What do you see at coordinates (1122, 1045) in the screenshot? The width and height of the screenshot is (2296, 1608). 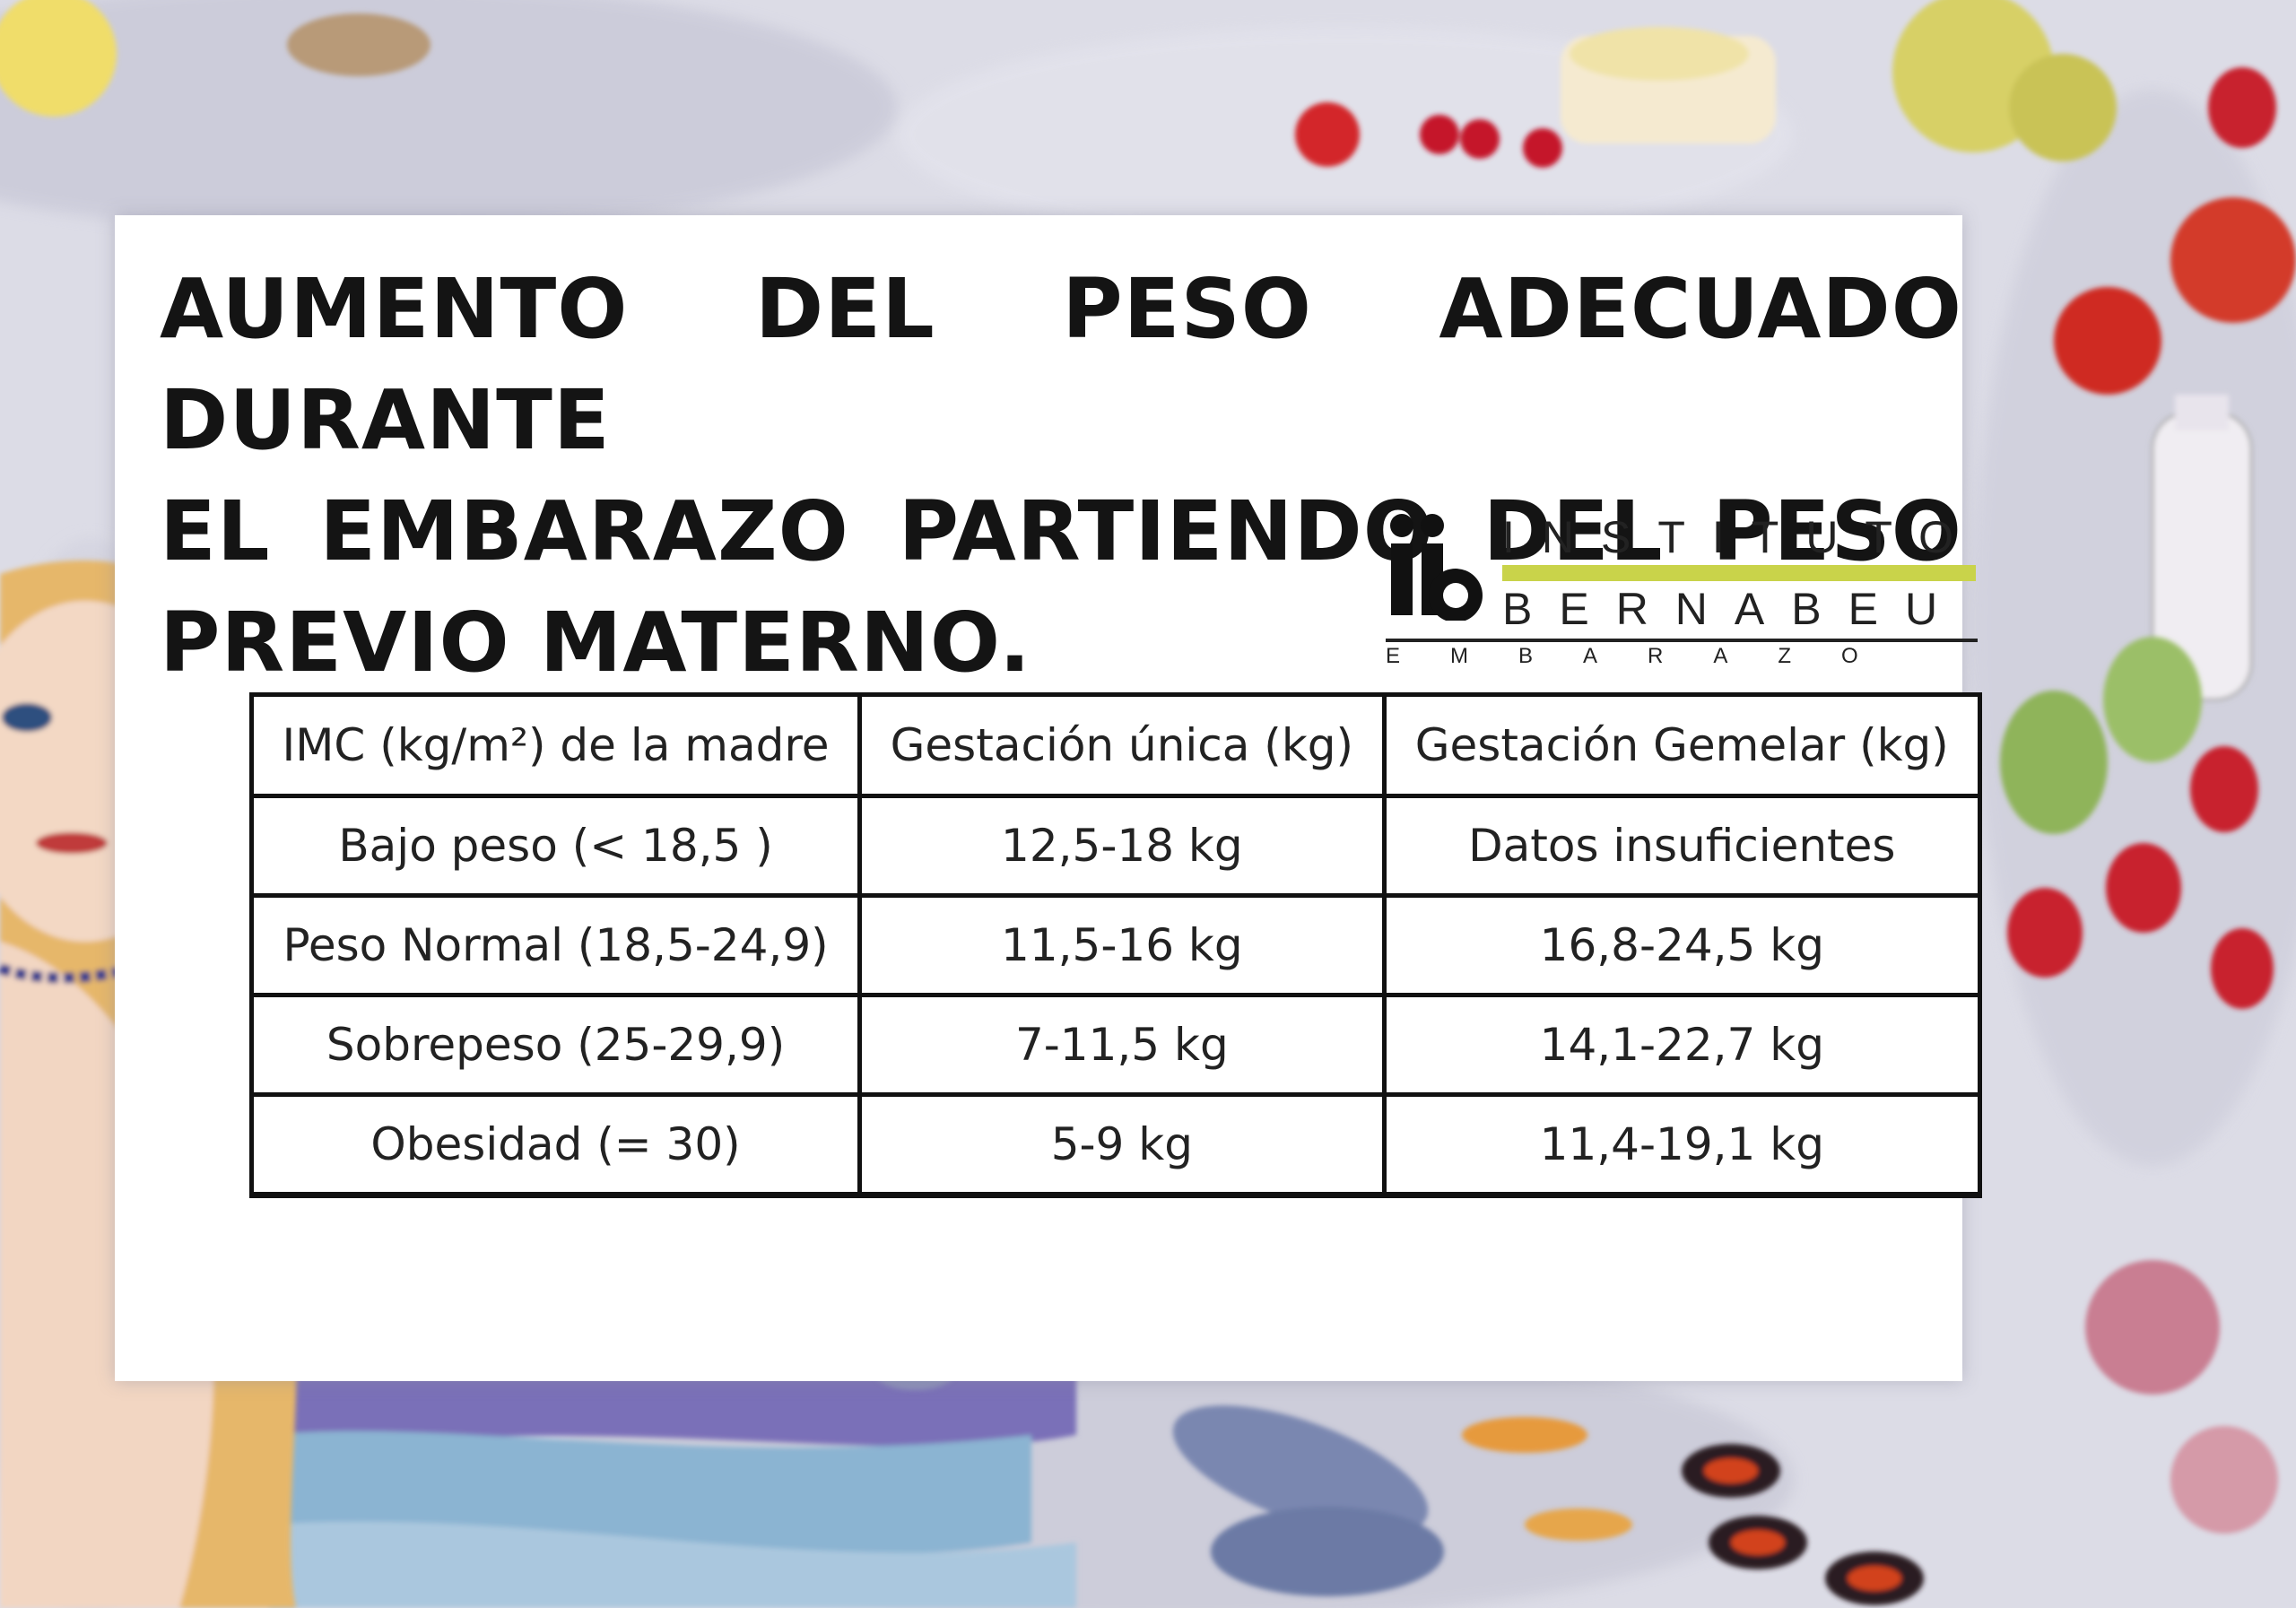 I see `cell-unica: 7-11,5 kg` at bounding box center [1122, 1045].